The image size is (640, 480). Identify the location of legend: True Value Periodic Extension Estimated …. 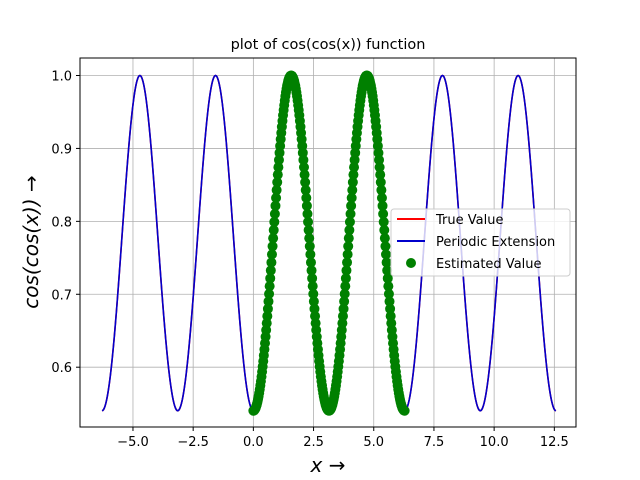
(480, 242).